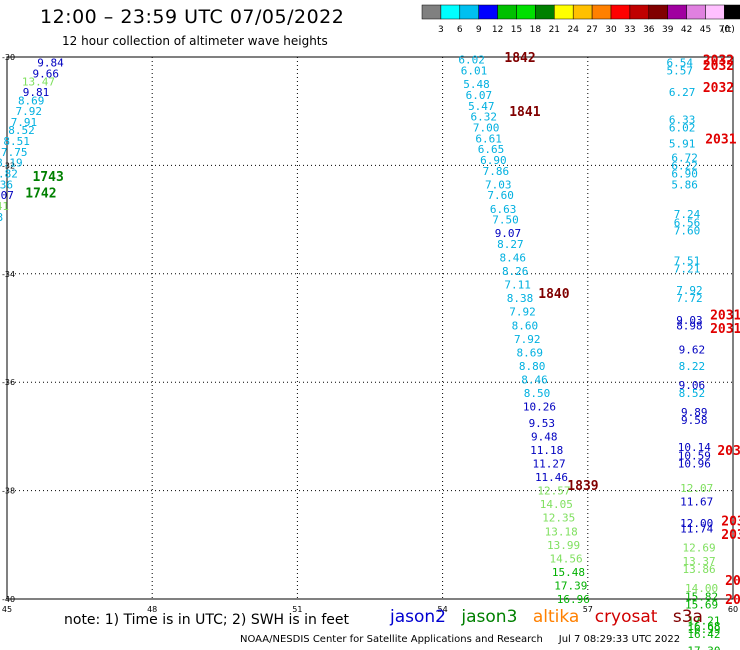  What do you see at coordinates (694, 447) in the screenshot?
I see `swh-value: 10.14` at bounding box center [694, 447].